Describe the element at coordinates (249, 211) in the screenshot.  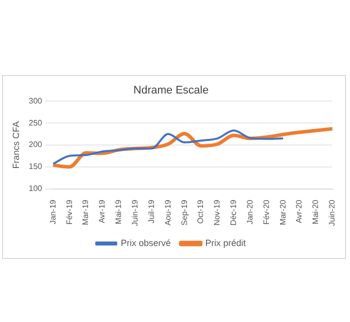
I see `x-tick-label: Jan-20` at that location.